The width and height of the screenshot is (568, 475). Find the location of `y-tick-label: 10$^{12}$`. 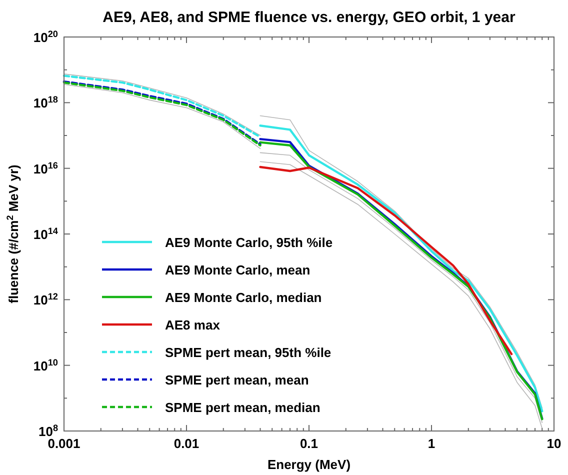

y-tick-label: 10$^{12}$ is located at coordinates (45, 300).